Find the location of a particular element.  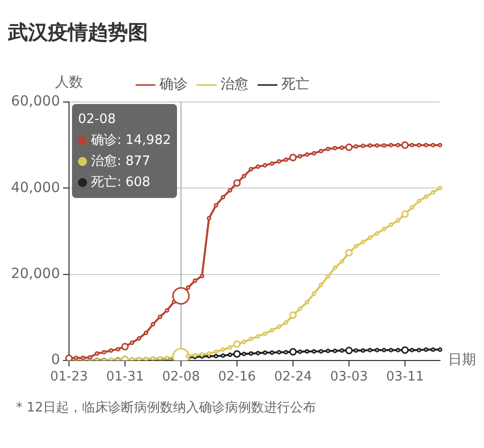

y-tick-label: 20,000 is located at coordinates (35, 274).